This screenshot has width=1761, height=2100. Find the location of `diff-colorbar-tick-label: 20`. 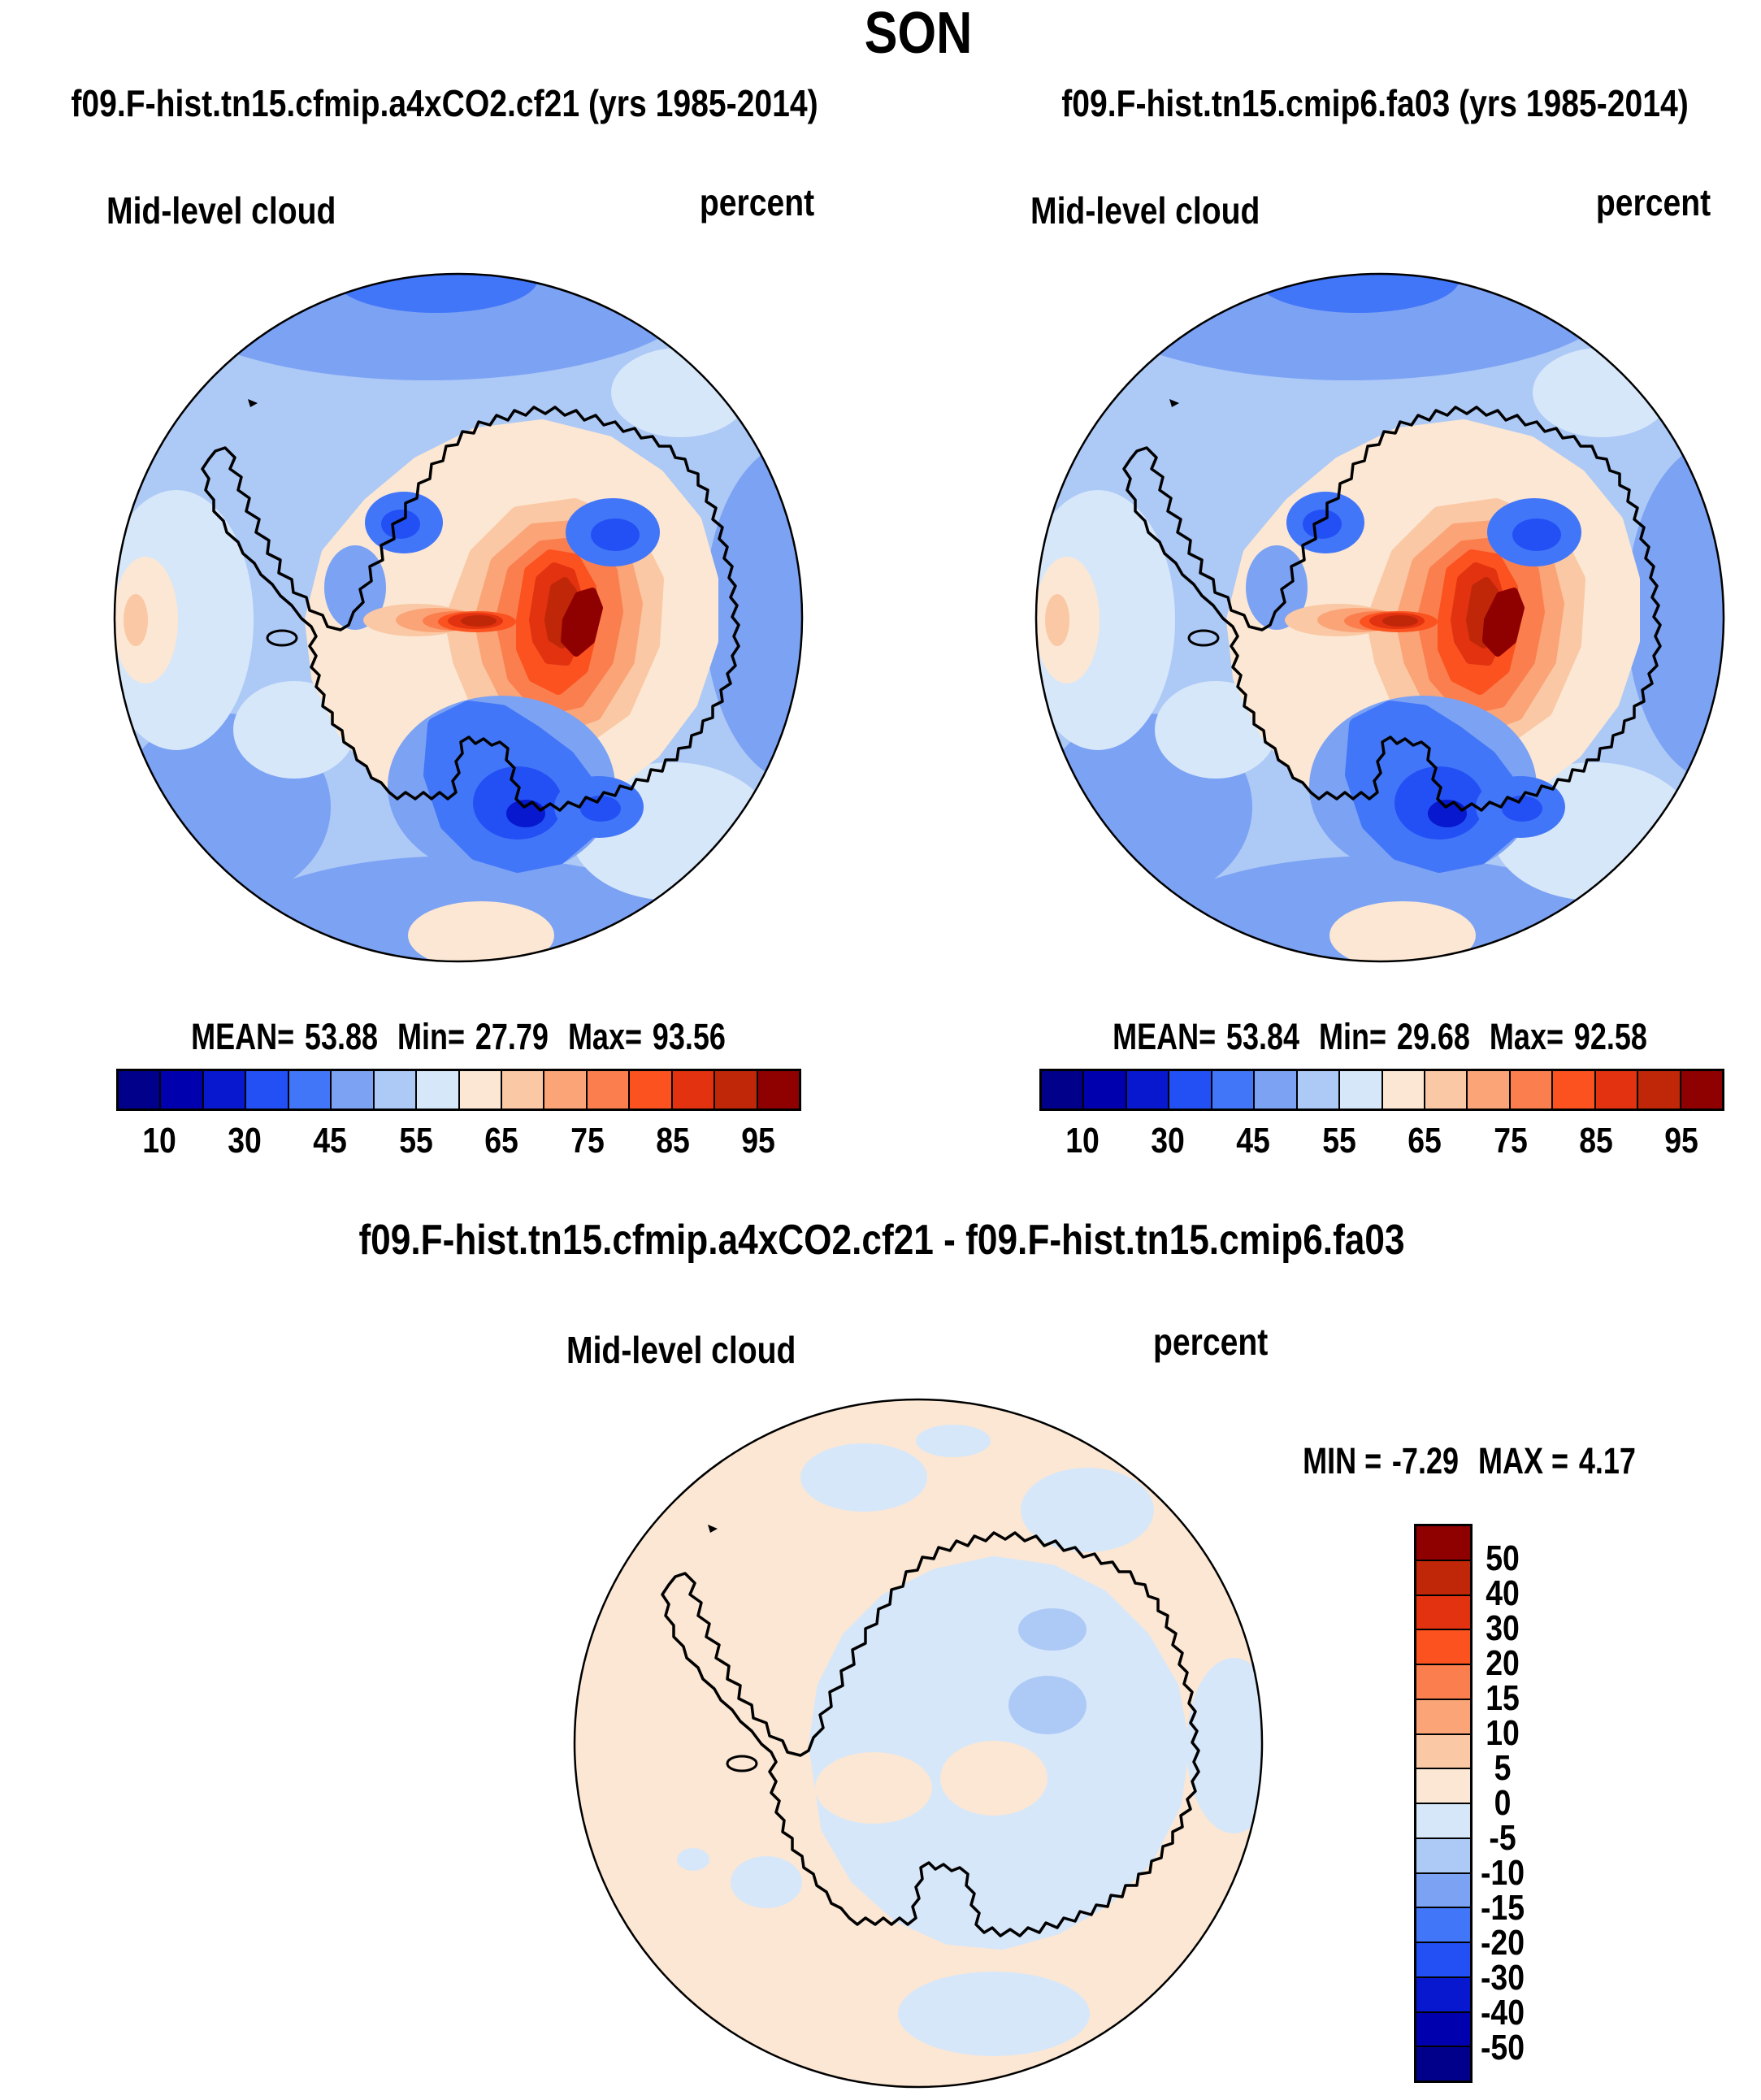

diff-colorbar-tick-label: 20 is located at coordinates (1503, 1663).